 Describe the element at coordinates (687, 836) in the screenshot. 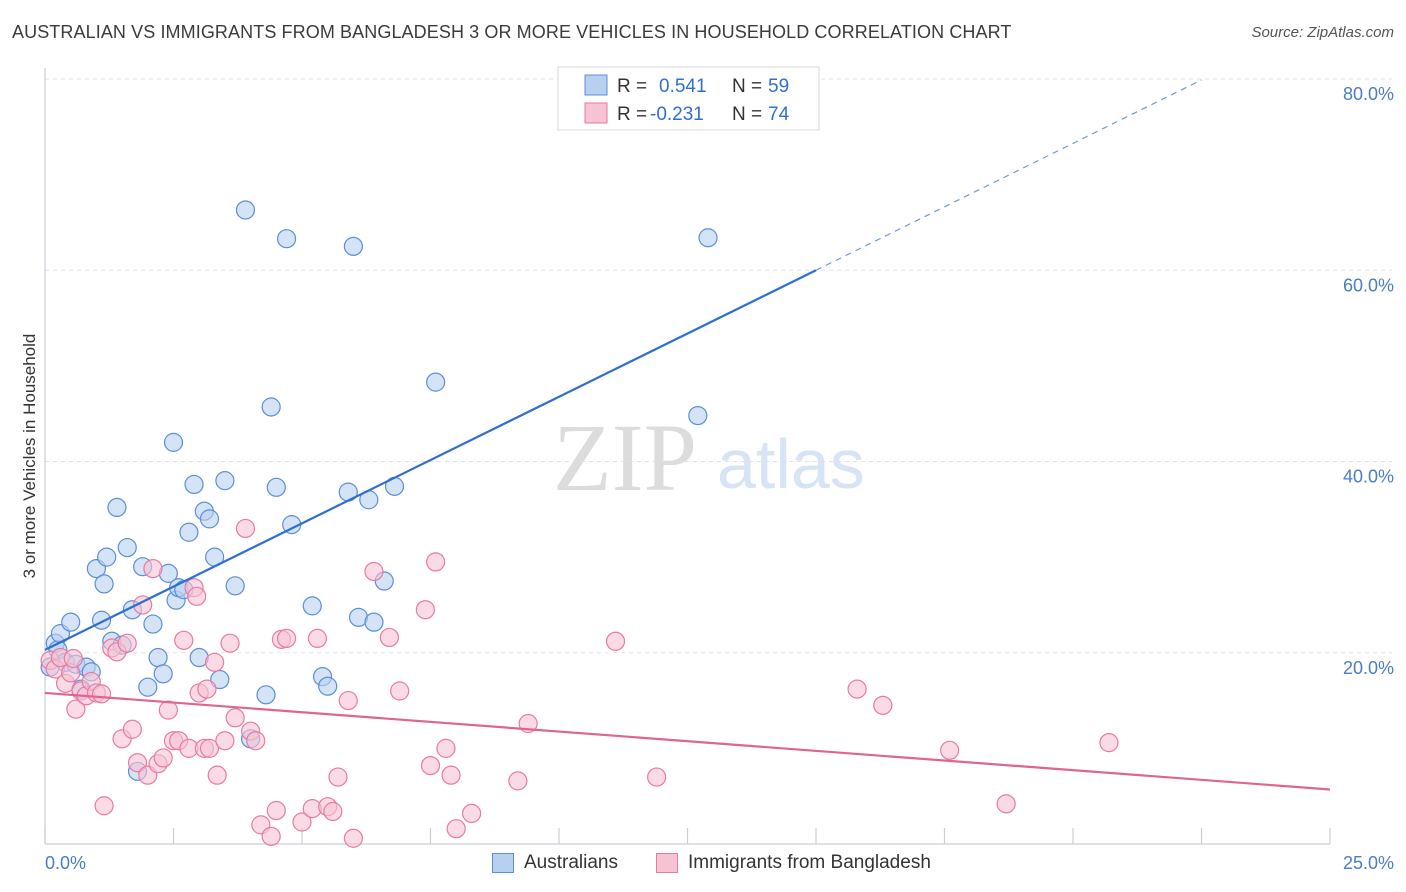

I see `x-axis-ticks` at that location.